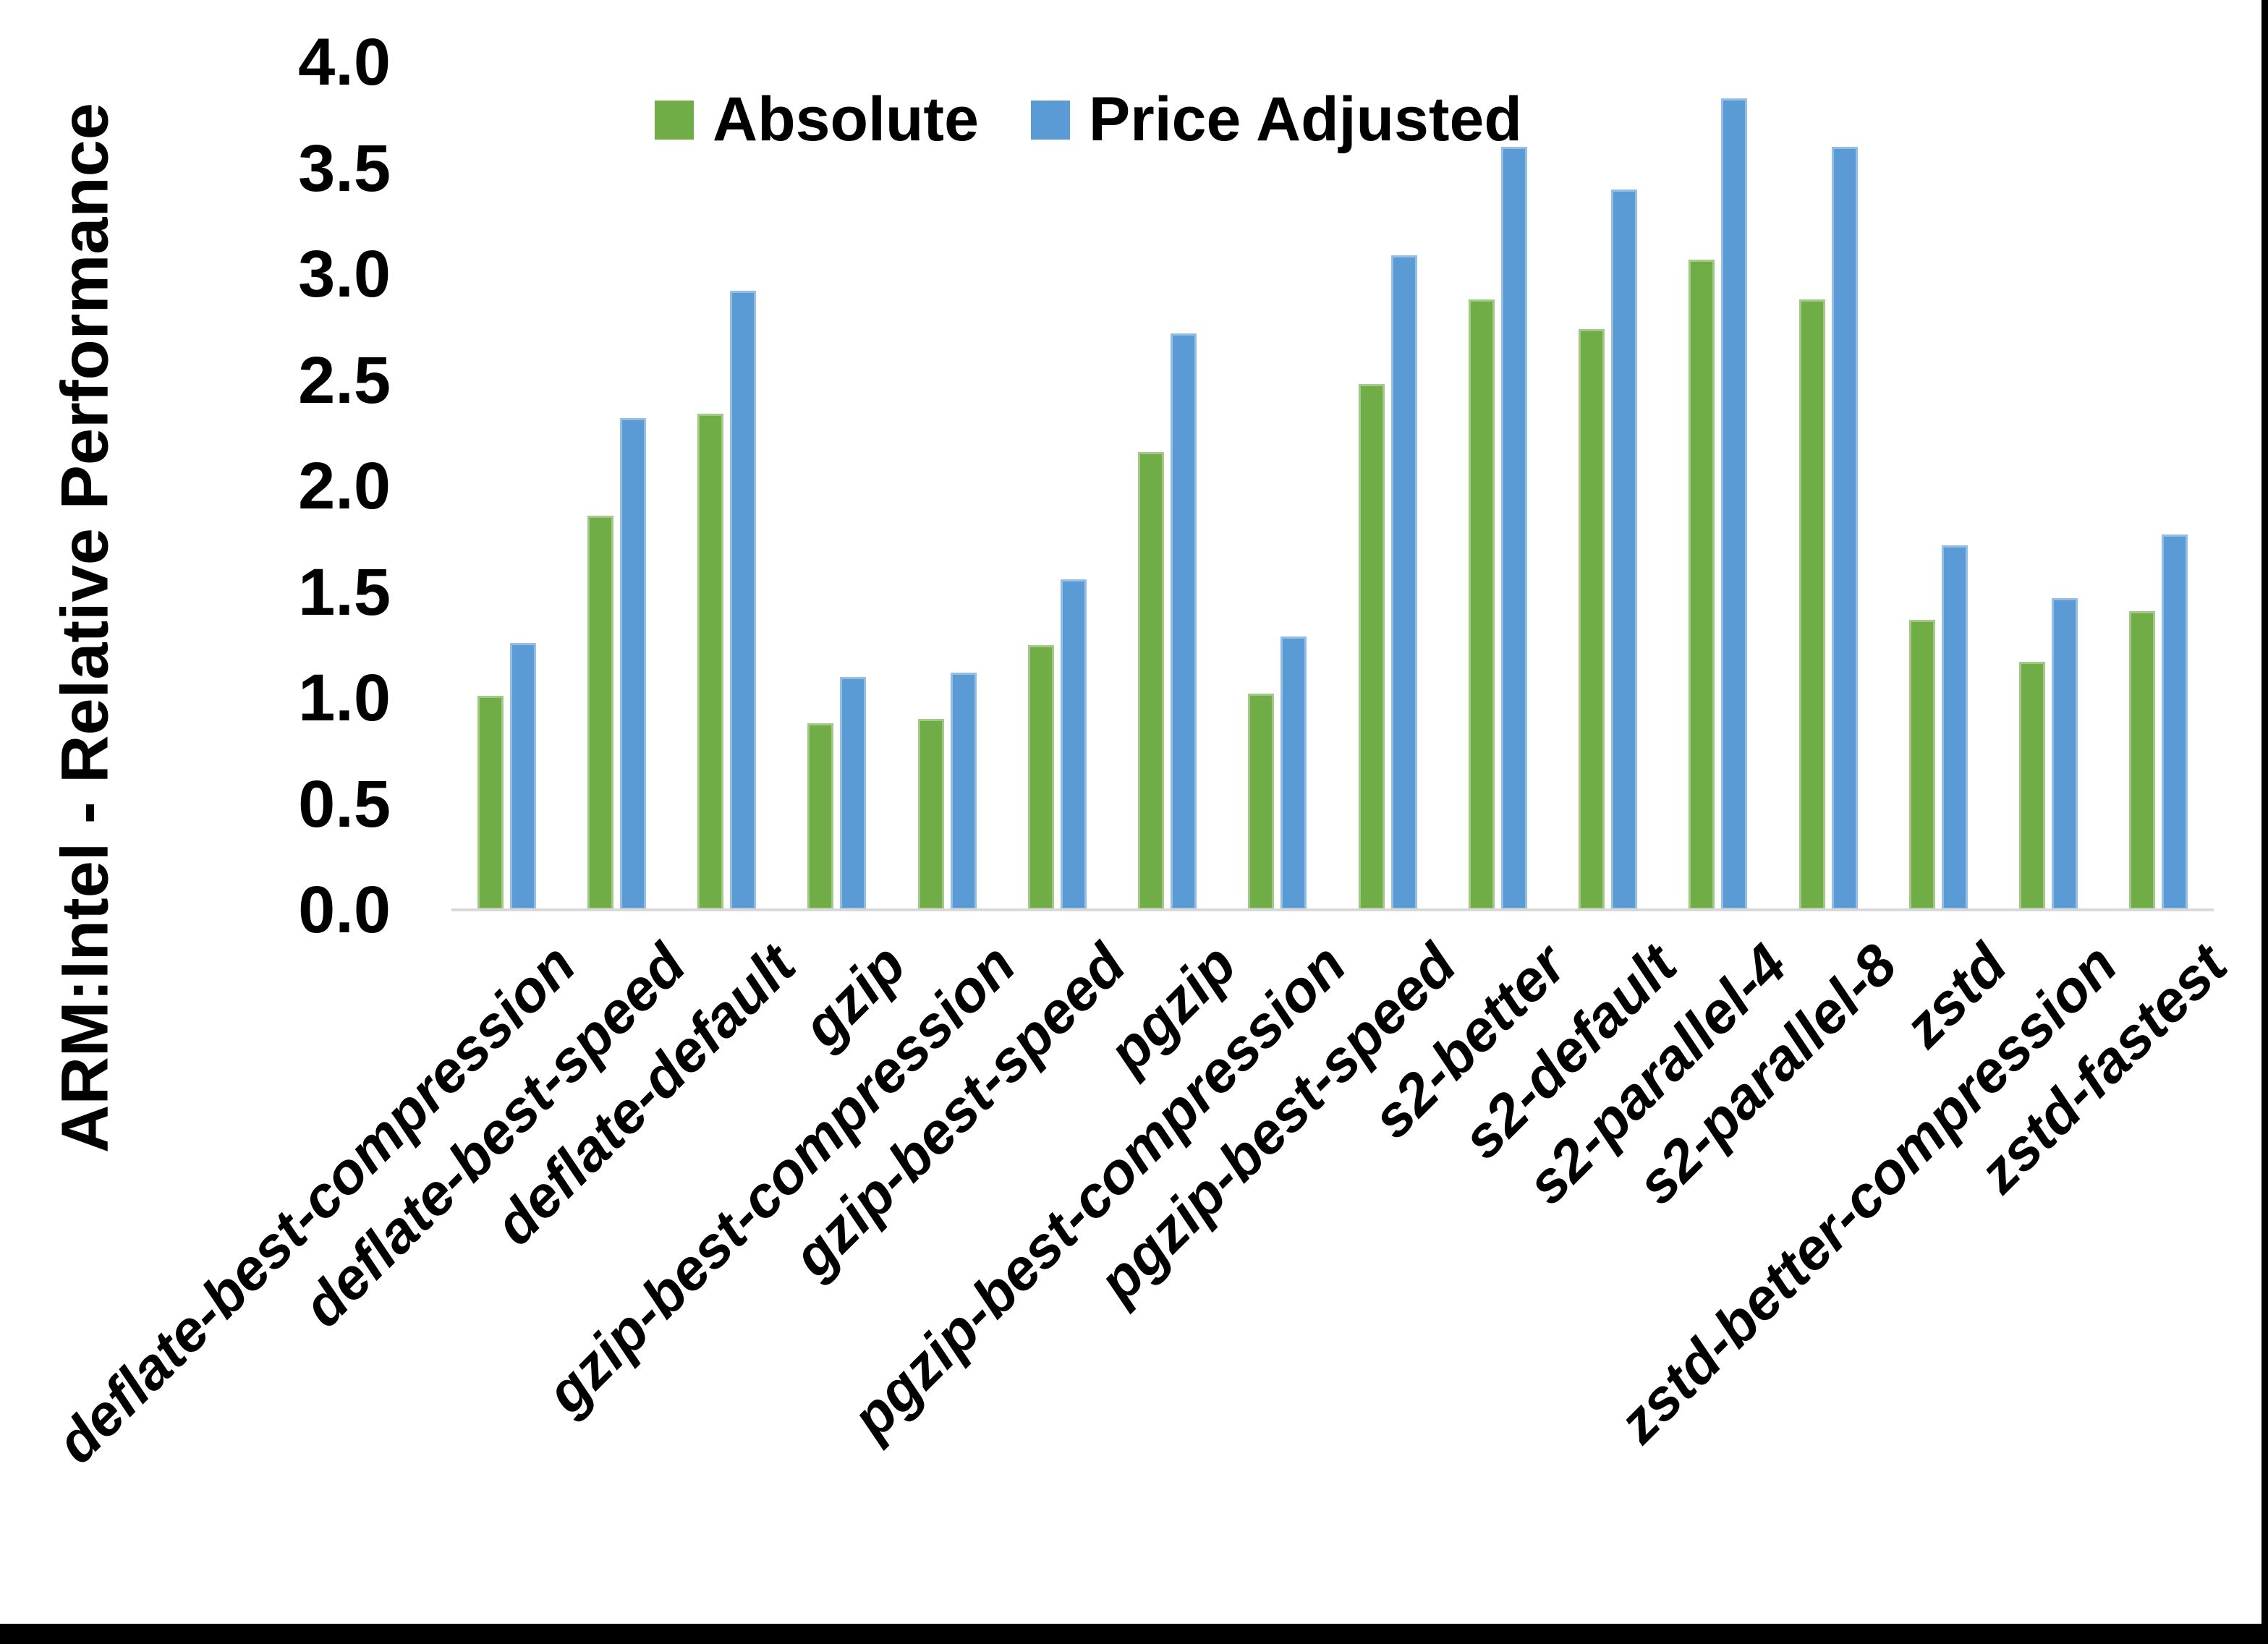 The height and width of the screenshot is (1644, 2268). Describe the element at coordinates (522, 776) in the screenshot. I see `bar-price-adjusted-deflate-best-compression` at that location.